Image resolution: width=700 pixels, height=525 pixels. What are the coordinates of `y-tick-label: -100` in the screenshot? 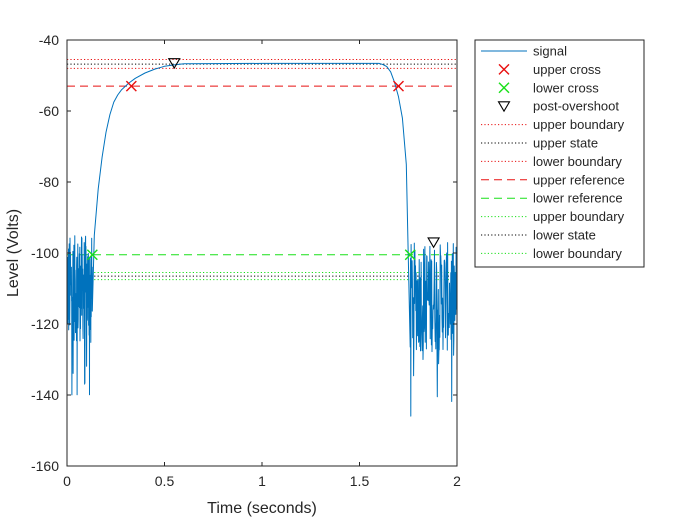 It's located at (45, 253).